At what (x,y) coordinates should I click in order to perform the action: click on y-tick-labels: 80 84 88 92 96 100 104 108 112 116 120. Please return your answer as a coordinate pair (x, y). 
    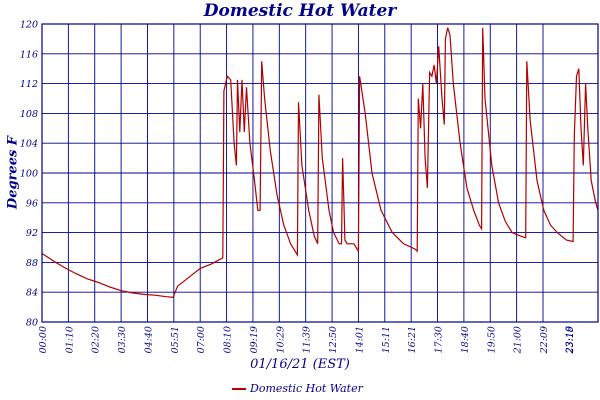
    Looking at the image, I should click on (29, 174).